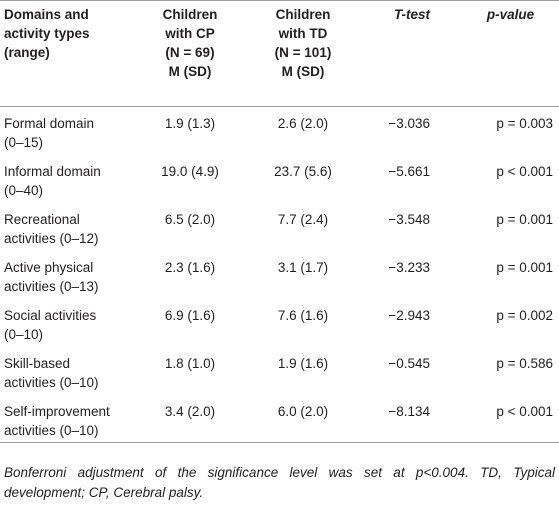  What do you see at coordinates (303, 171) in the screenshot?
I see `cell-text: 23.7 (5.6)` at bounding box center [303, 171].